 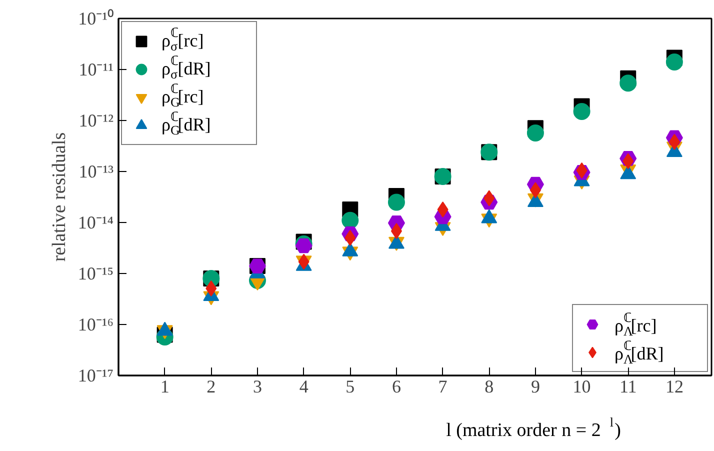 What do you see at coordinates (628, 386) in the screenshot?
I see `x-tick-label: 11` at bounding box center [628, 386].